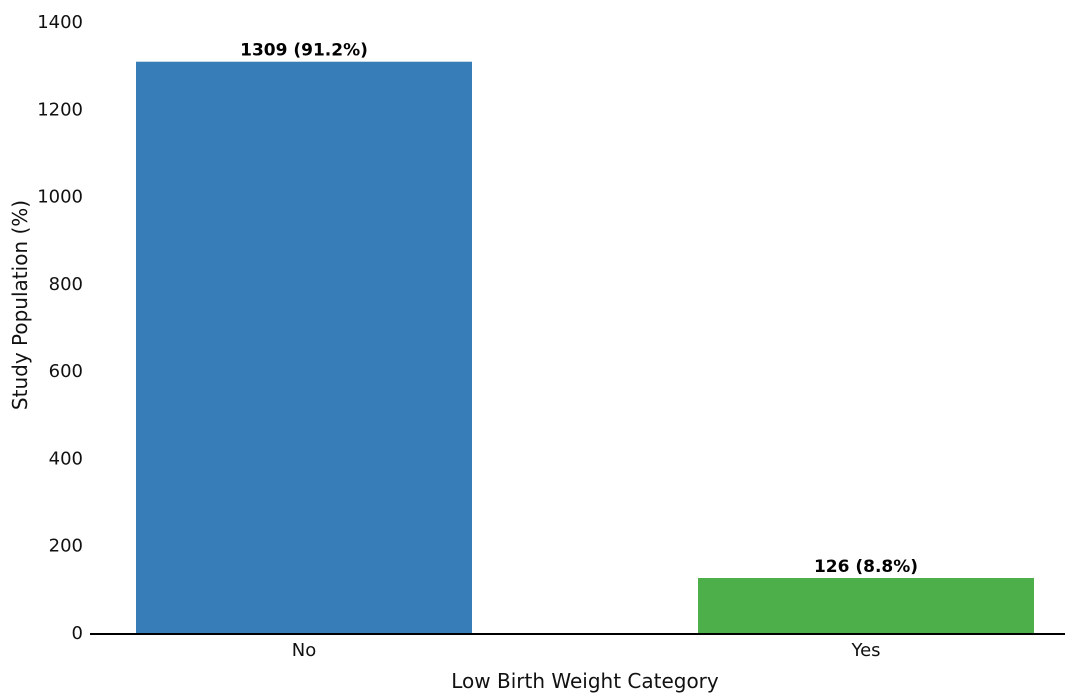  Describe the element at coordinates (66, 458) in the screenshot. I see `y-tick-label: 400` at that location.